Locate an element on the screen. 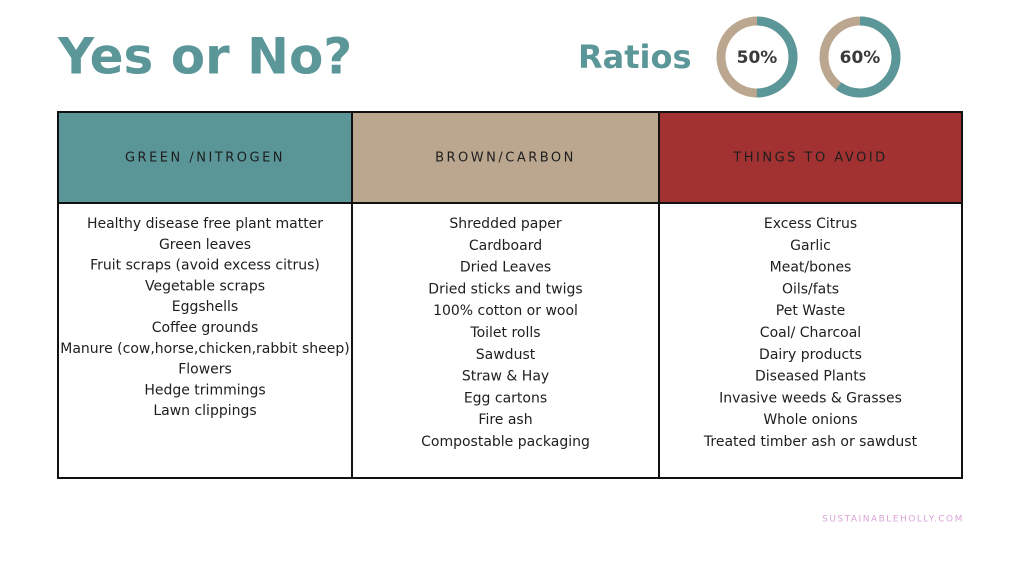 The image size is (1024, 576). item-text: Sawdust is located at coordinates (506, 355).